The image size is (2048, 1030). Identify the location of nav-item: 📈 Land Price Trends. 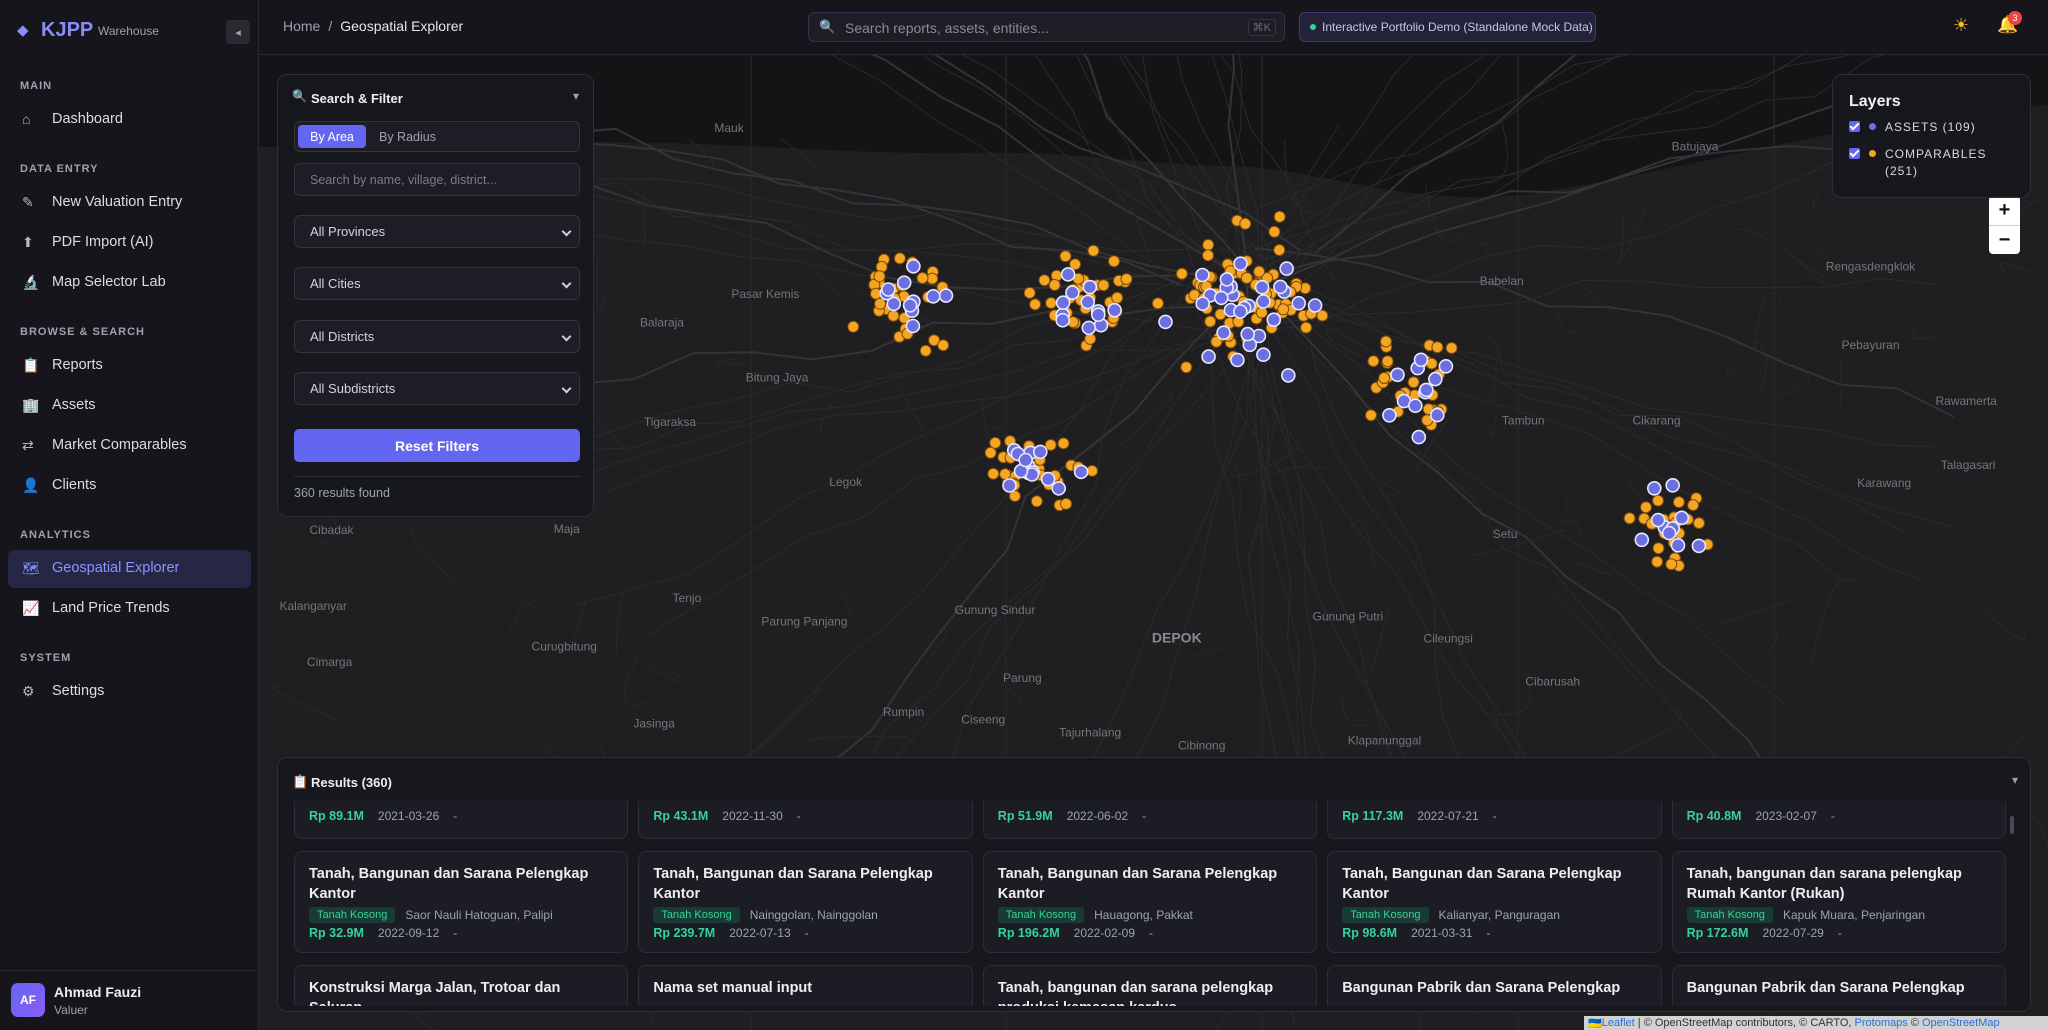
(129, 609).